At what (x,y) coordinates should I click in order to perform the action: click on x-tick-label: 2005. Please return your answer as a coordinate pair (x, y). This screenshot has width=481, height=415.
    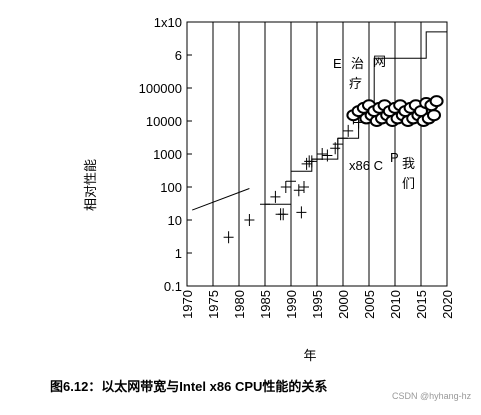
    Looking at the image, I should click on (369, 304).